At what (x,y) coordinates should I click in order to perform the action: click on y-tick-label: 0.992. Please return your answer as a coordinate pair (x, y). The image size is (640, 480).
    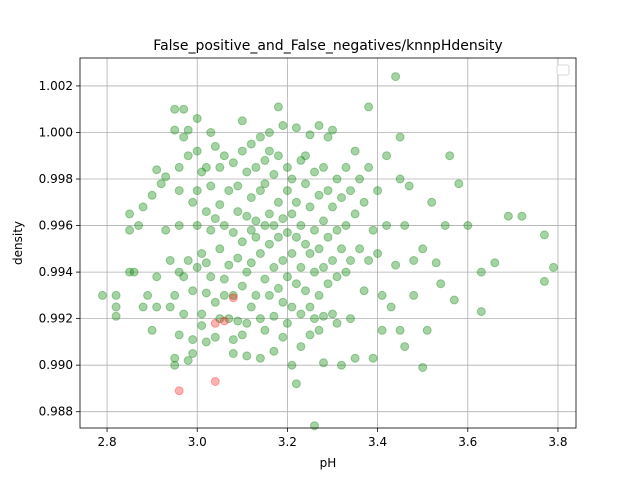
    Looking at the image, I should click on (56, 319).